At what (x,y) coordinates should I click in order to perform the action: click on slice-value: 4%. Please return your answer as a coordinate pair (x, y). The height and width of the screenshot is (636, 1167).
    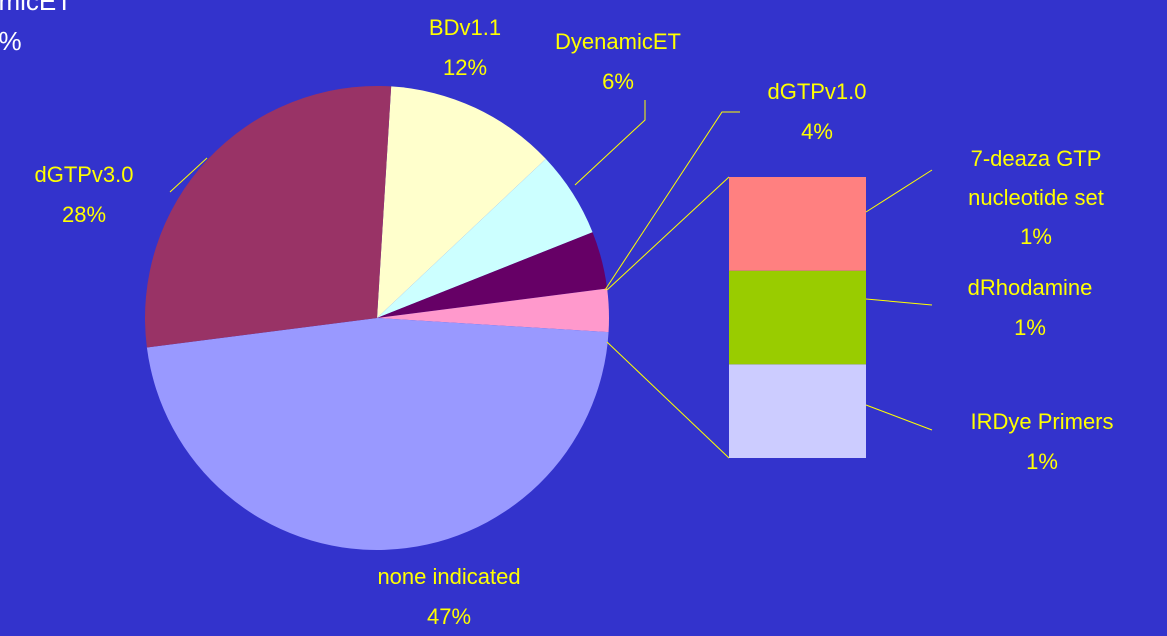
    Looking at the image, I should click on (817, 131).